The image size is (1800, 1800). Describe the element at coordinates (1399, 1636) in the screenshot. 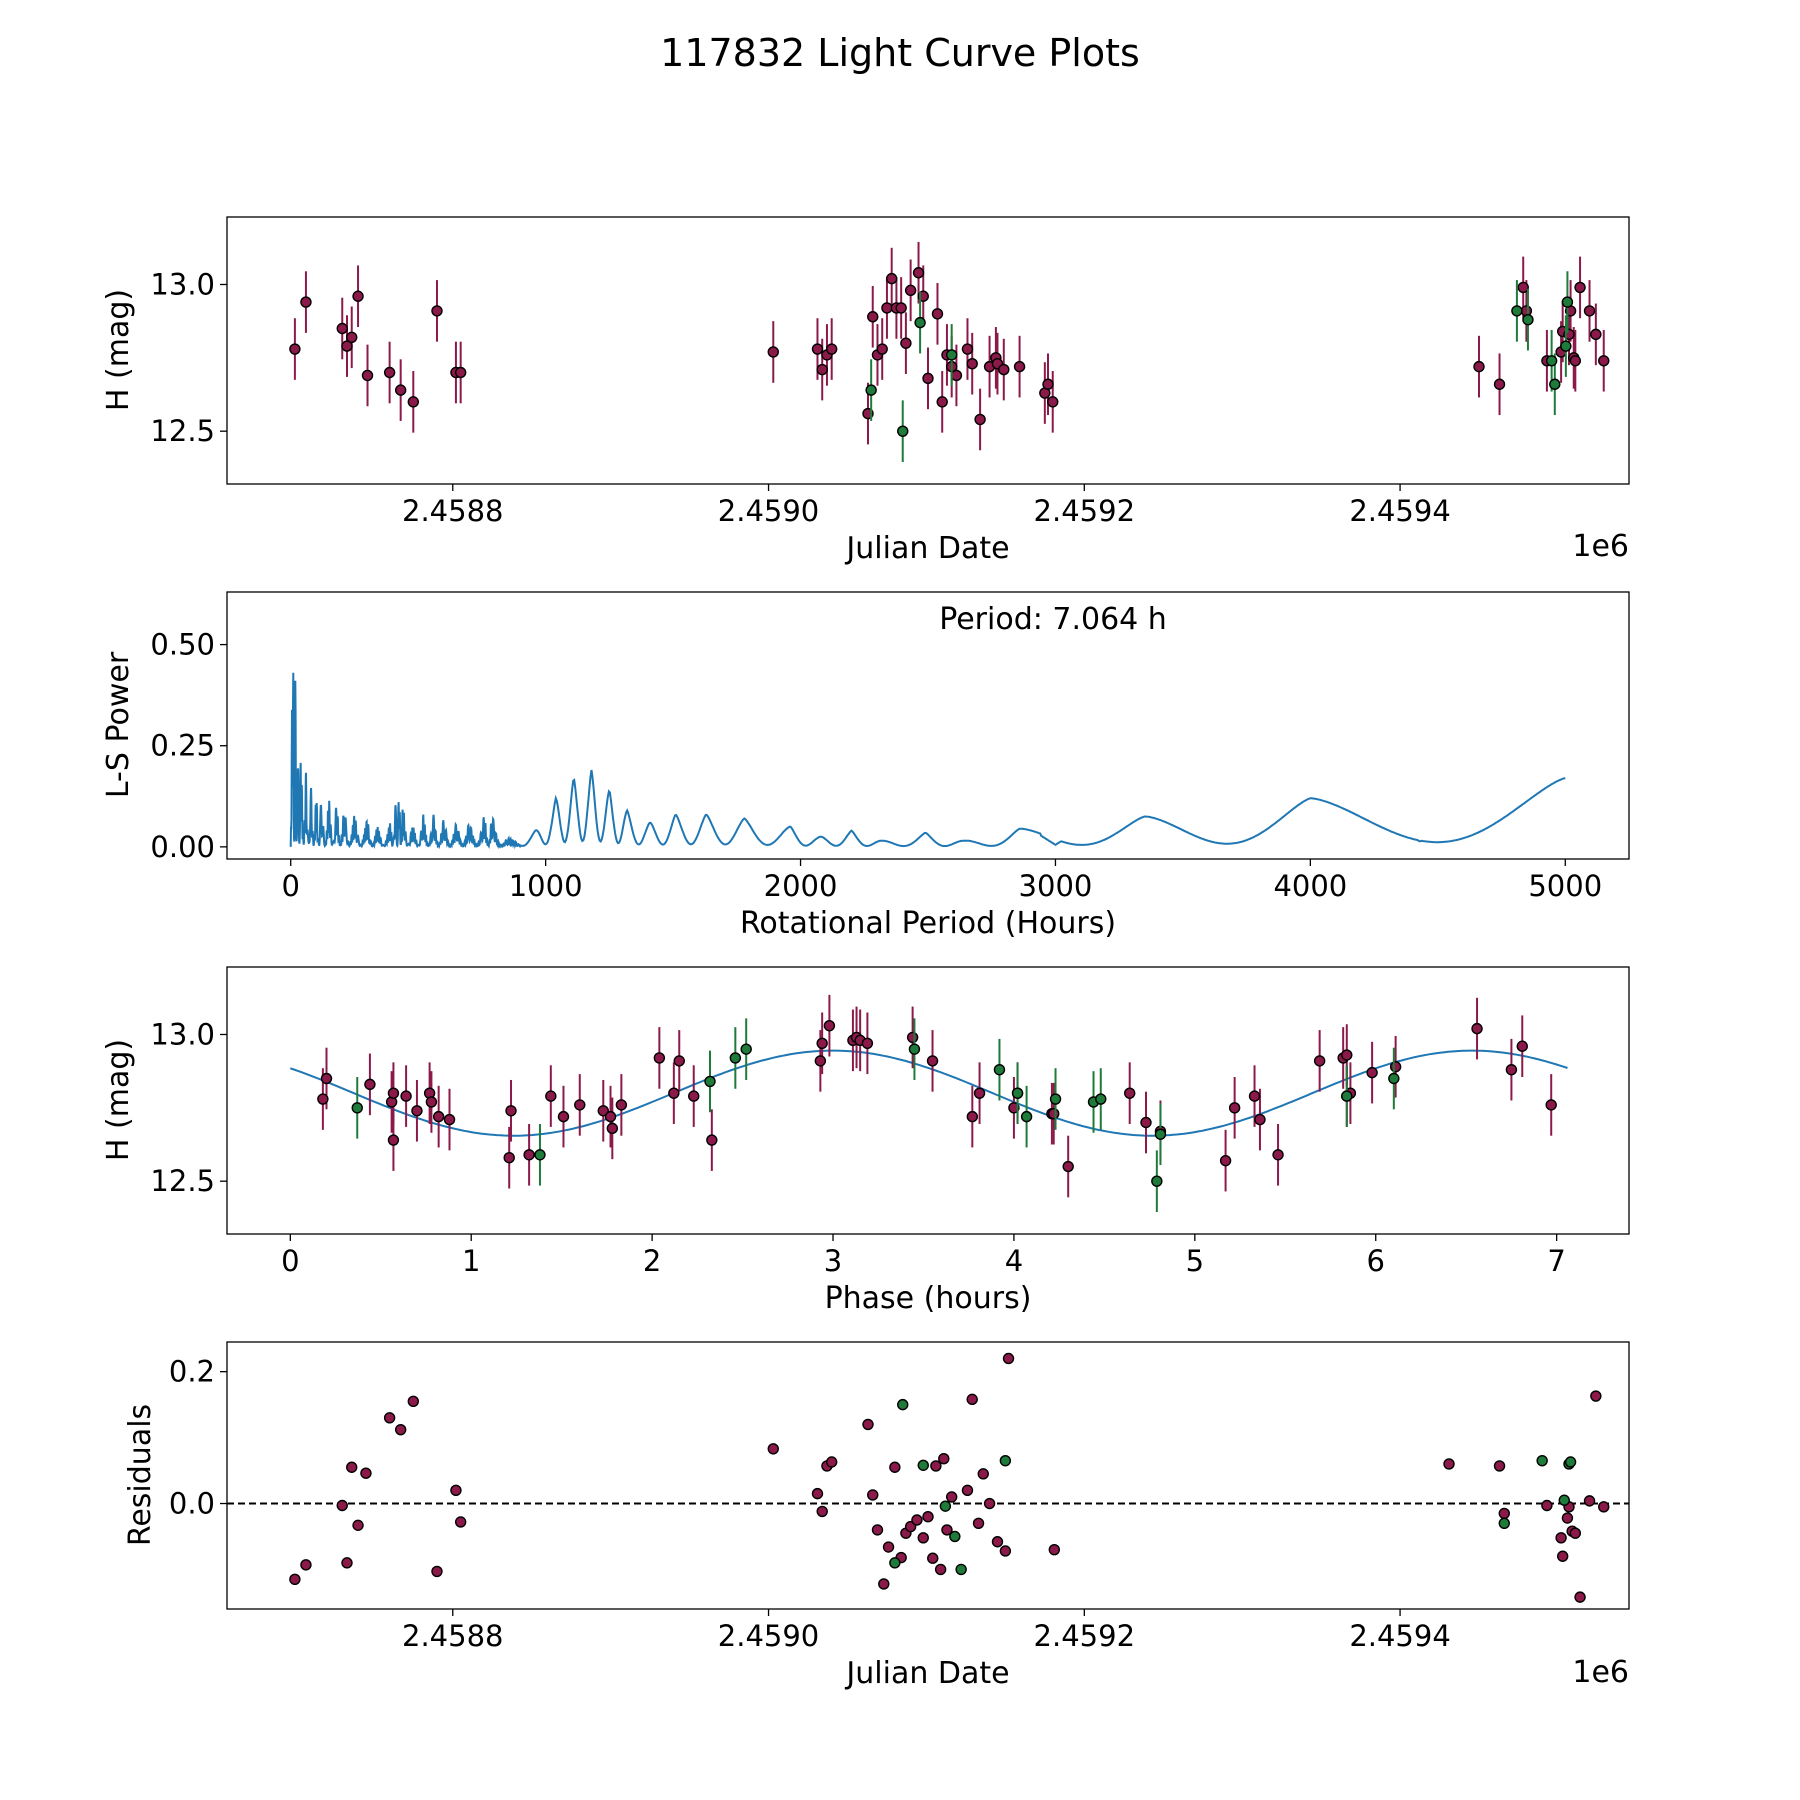

I see `x-tick-label: 2.4594` at that location.